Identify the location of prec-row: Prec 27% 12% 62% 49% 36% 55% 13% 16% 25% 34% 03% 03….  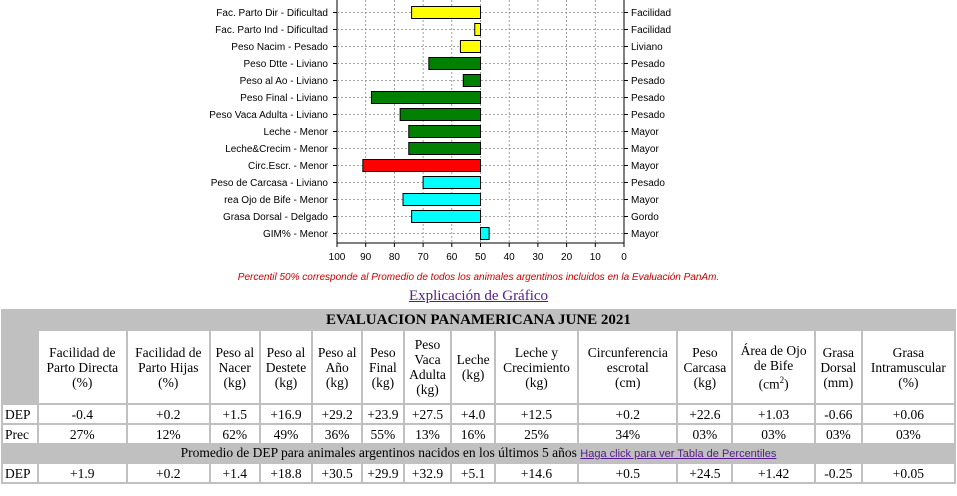
(478, 434).